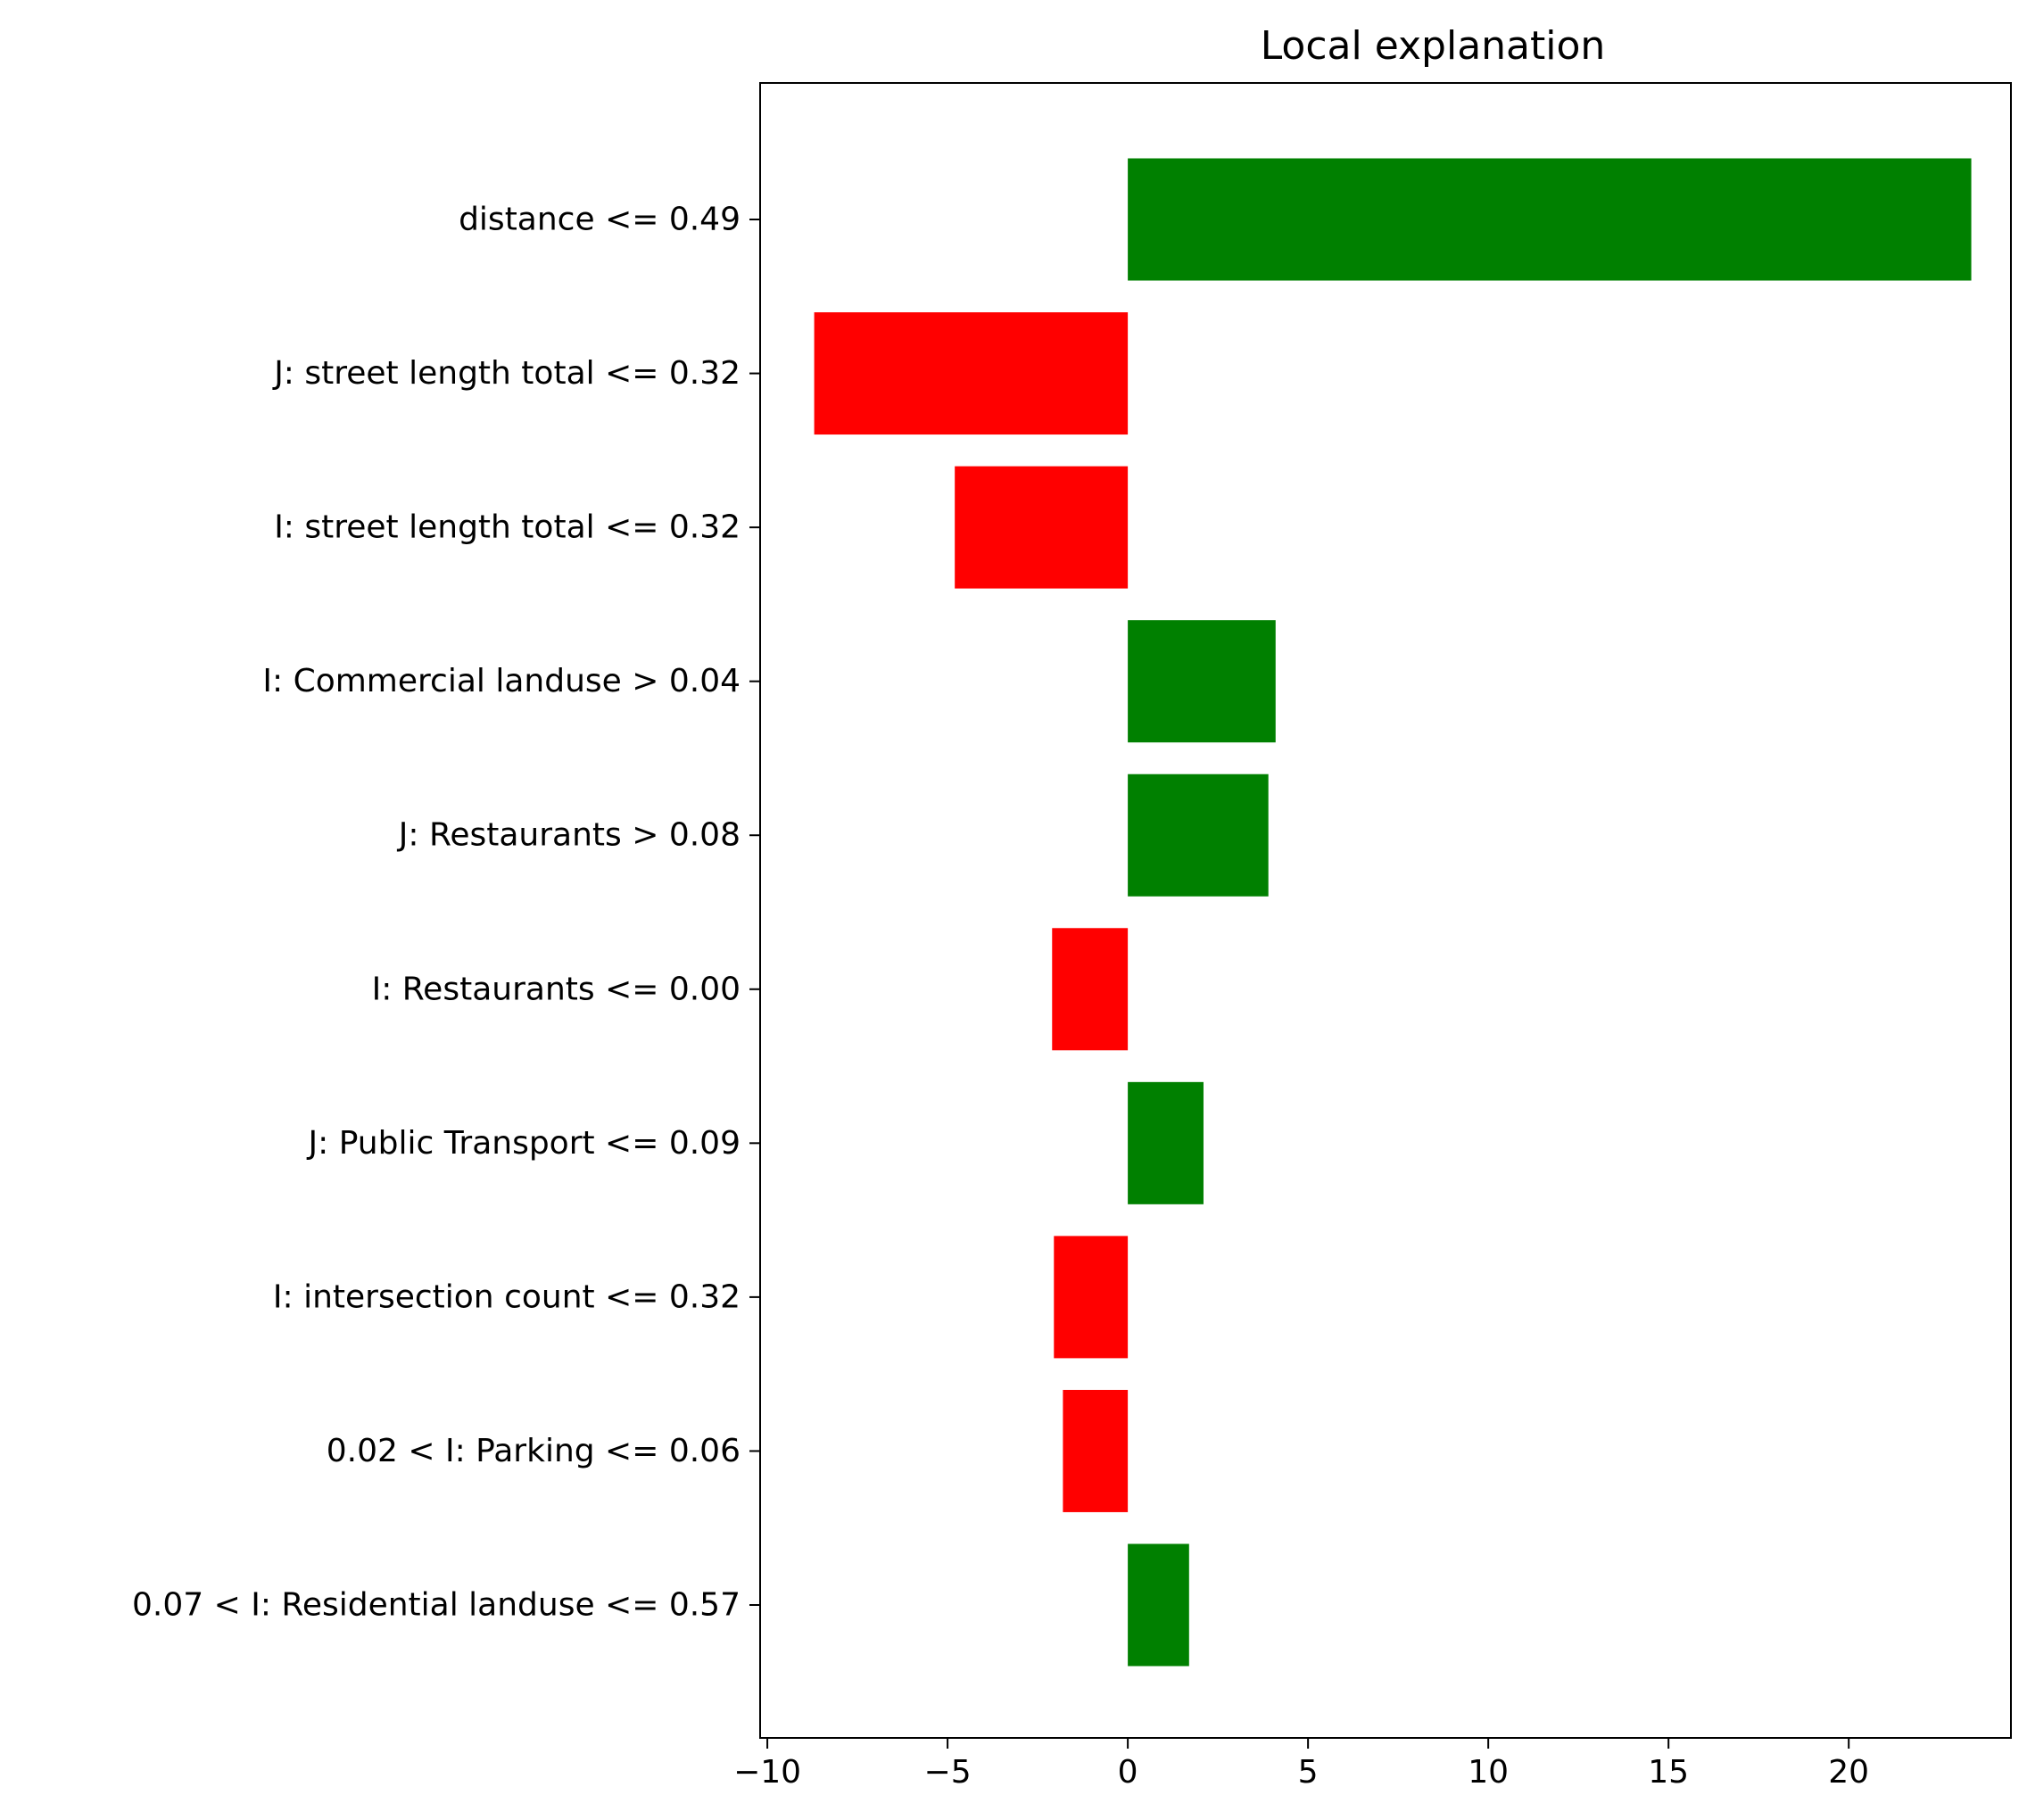  I want to click on y-tick-label: I: Restaurants <= 0.00, so click(556, 989).